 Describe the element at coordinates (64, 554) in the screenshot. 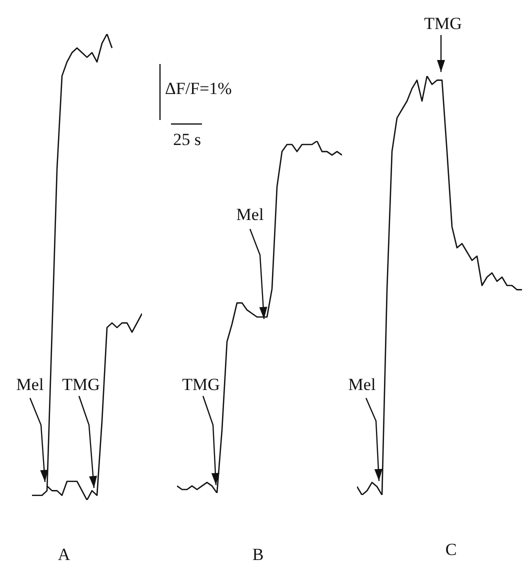

I see `text: A` at that location.